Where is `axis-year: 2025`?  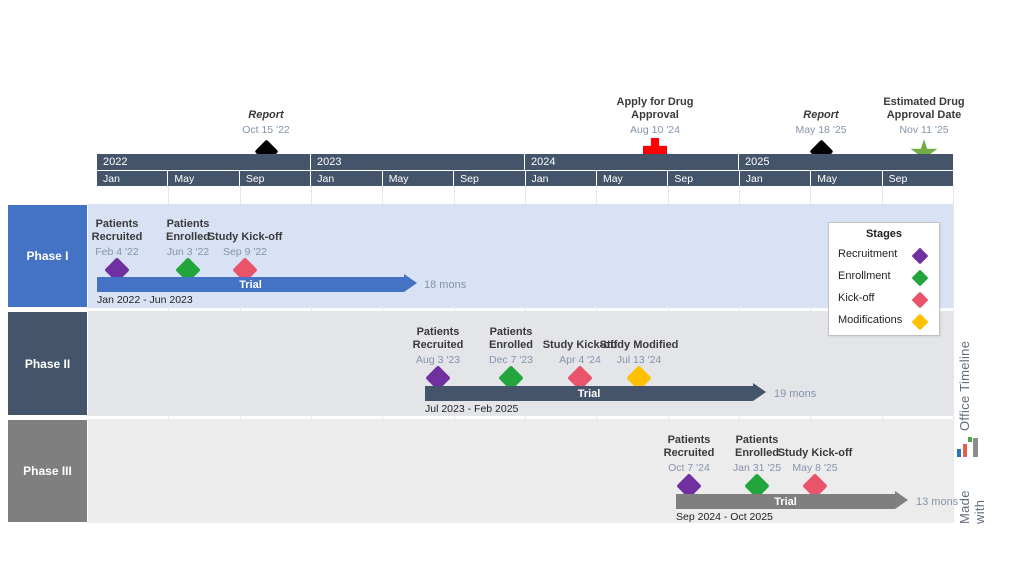 axis-year: 2025 is located at coordinates (846, 162).